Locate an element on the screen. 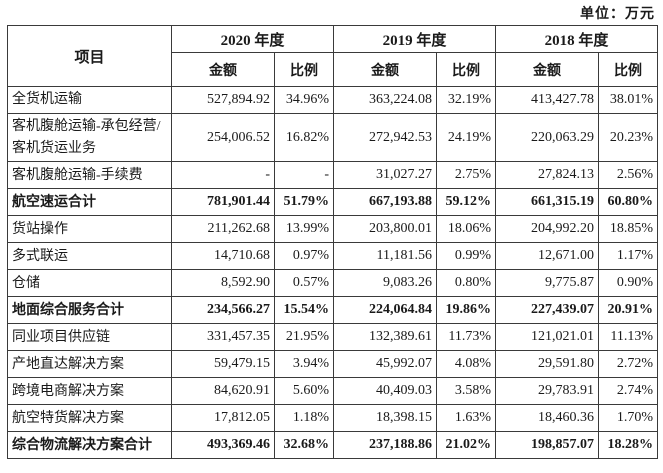 The image size is (663, 473). header-year-2019: 2019 年度 is located at coordinates (415, 39).